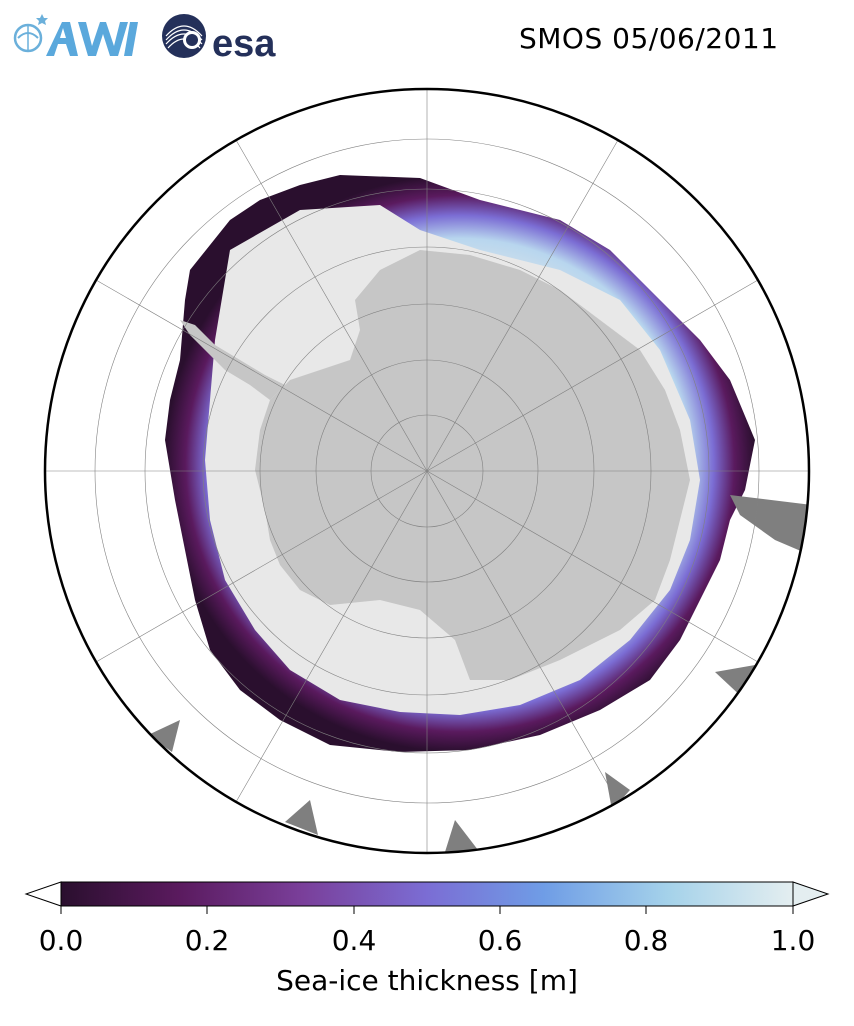 The width and height of the screenshot is (854, 1026). What do you see at coordinates (427, 910) in the screenshot?
I see `colorbar-tick-marks` at bounding box center [427, 910].